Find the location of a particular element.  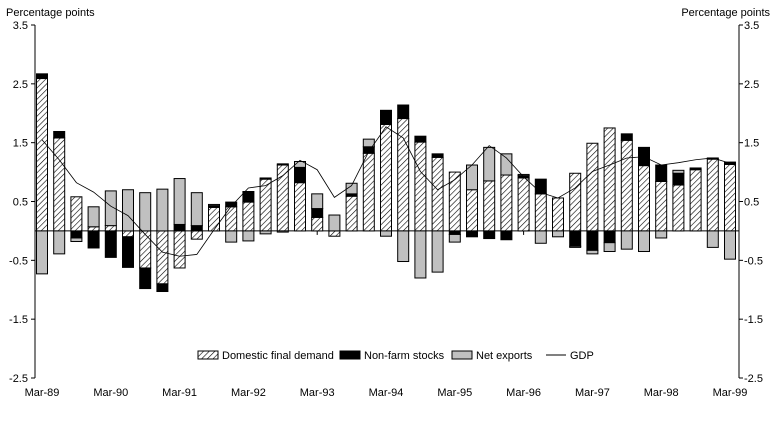

legend-domestic-final-demand-label: Domestic final demand is located at coordinates (278, 356).